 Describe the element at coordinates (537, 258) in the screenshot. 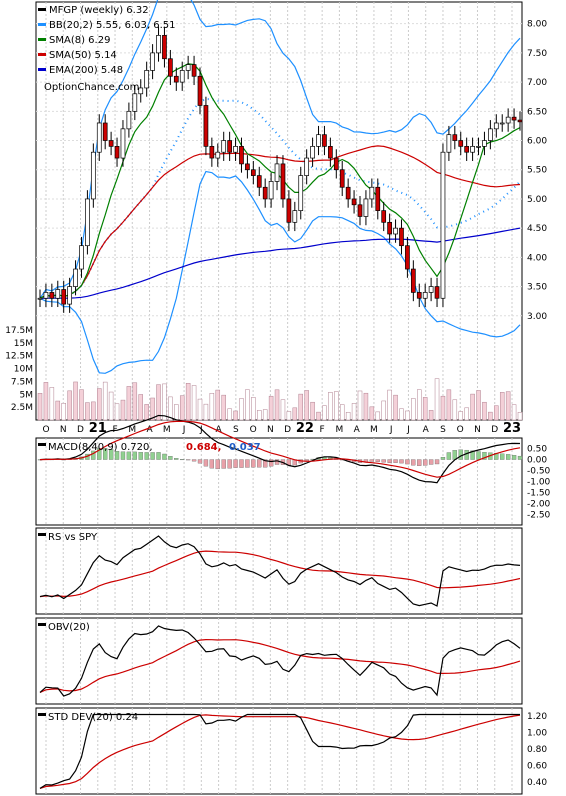

I see `main-ytick-8: 4.00` at that location.